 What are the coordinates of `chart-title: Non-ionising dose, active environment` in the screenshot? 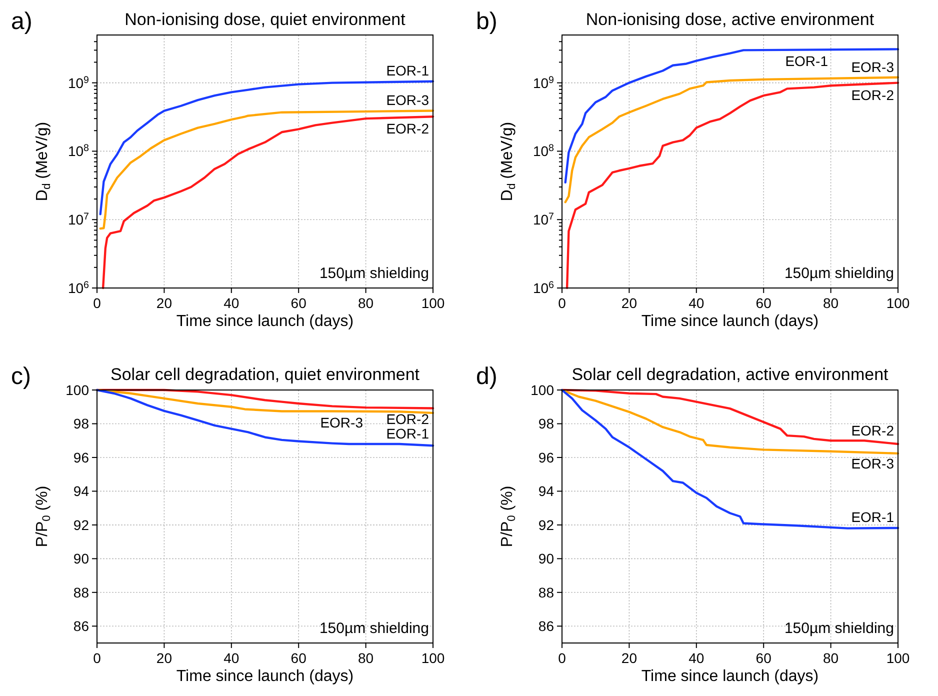 It's located at (730, 19).